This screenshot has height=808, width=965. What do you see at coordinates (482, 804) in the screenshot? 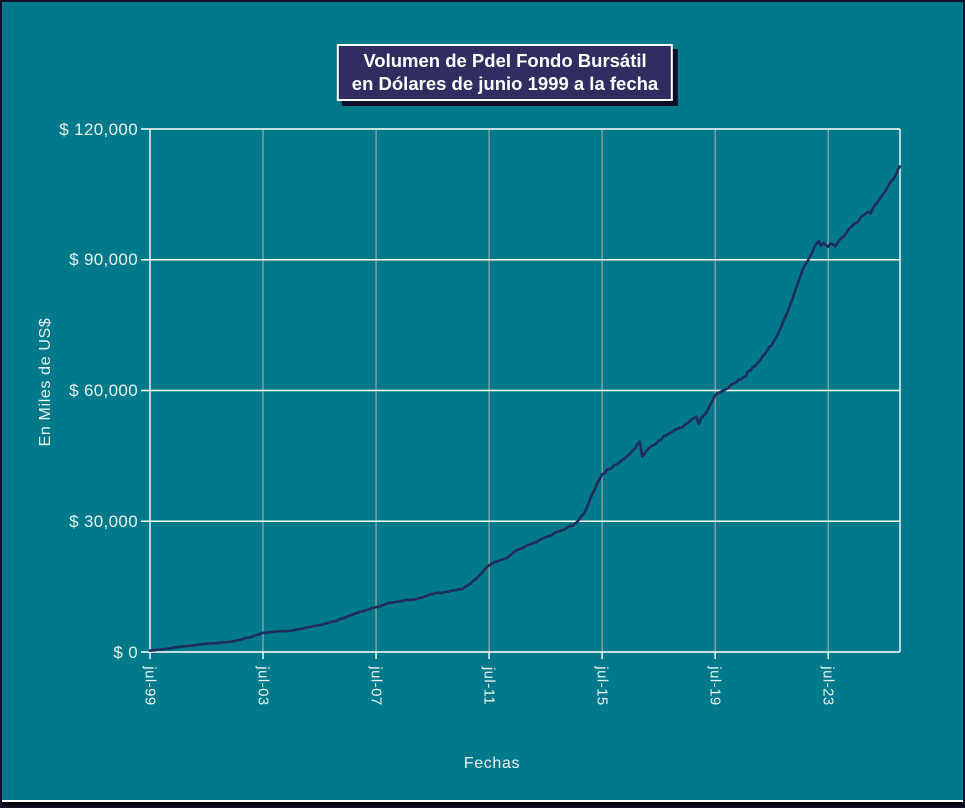
I see `bottom-frame-bar` at bounding box center [482, 804].